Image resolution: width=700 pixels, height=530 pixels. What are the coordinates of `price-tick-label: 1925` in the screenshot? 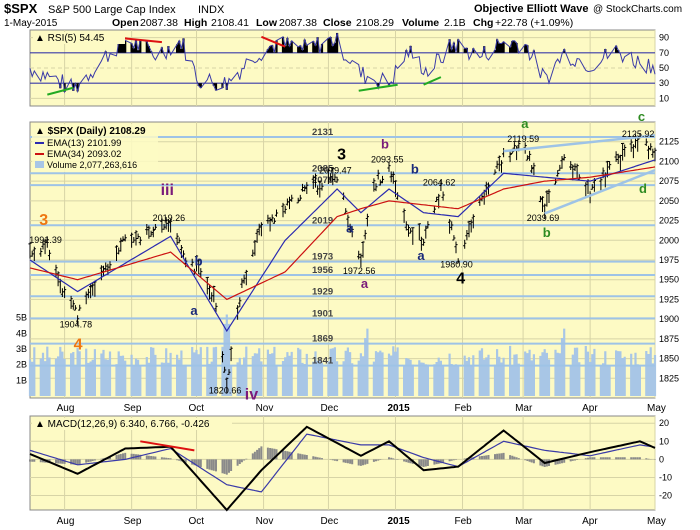 It's located at (669, 299).